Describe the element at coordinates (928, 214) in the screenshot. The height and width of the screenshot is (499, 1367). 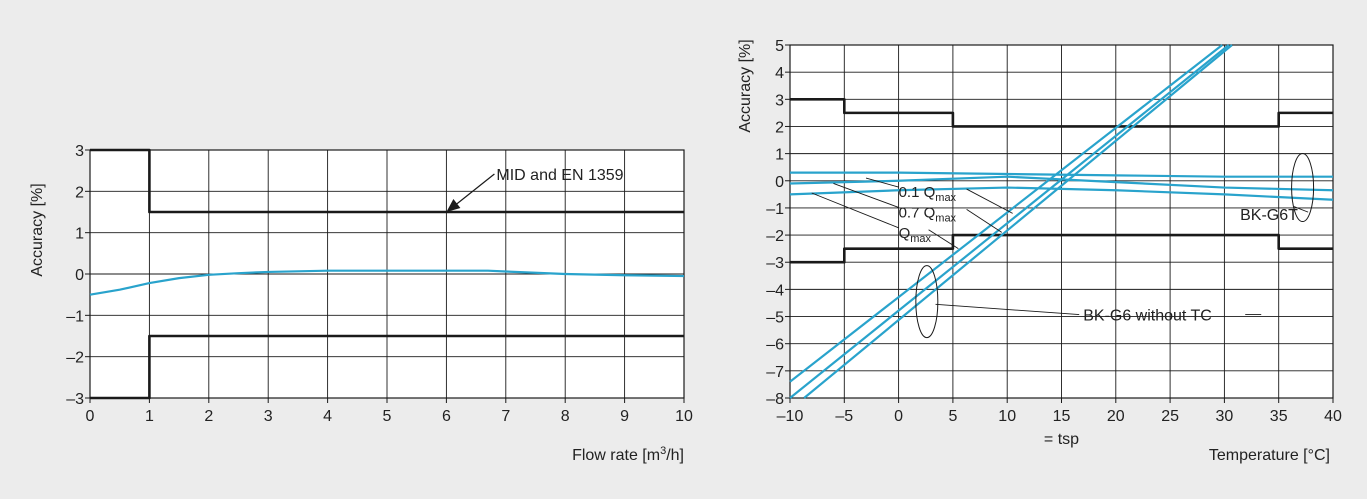
I see `annotation-qmax-1: 0.7 Qmax` at that location.